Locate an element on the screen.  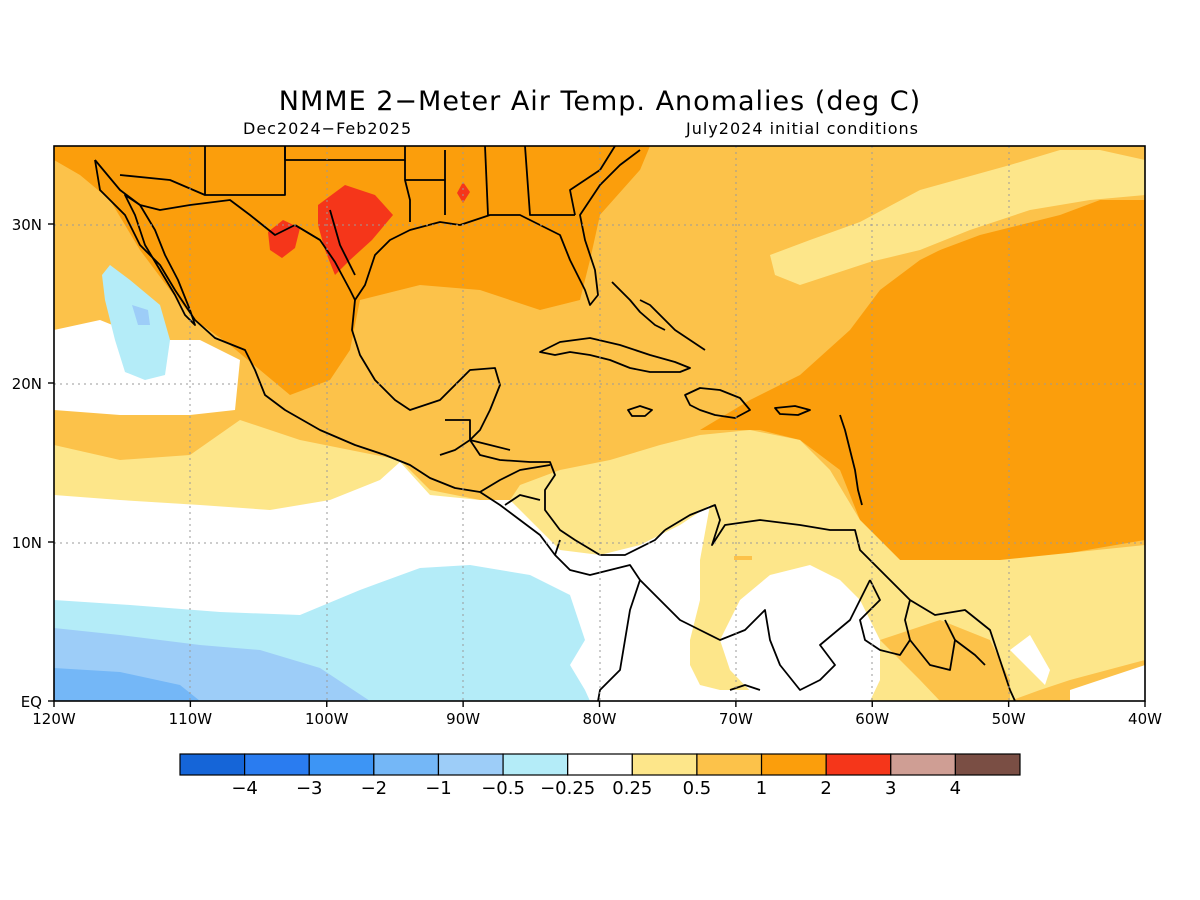
lon-tick-label: 110W is located at coordinates (191, 719).